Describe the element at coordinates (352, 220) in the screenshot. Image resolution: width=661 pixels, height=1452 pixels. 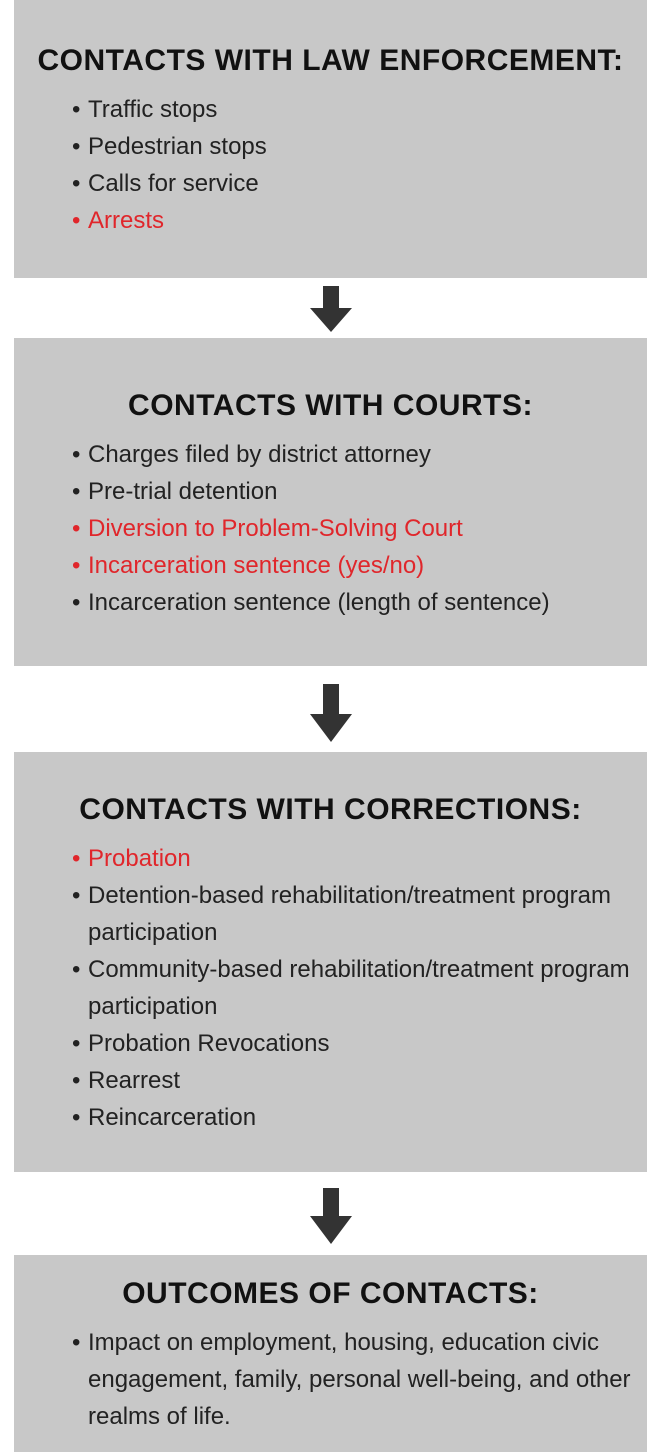
I see `list-item: Arrests` at that location.